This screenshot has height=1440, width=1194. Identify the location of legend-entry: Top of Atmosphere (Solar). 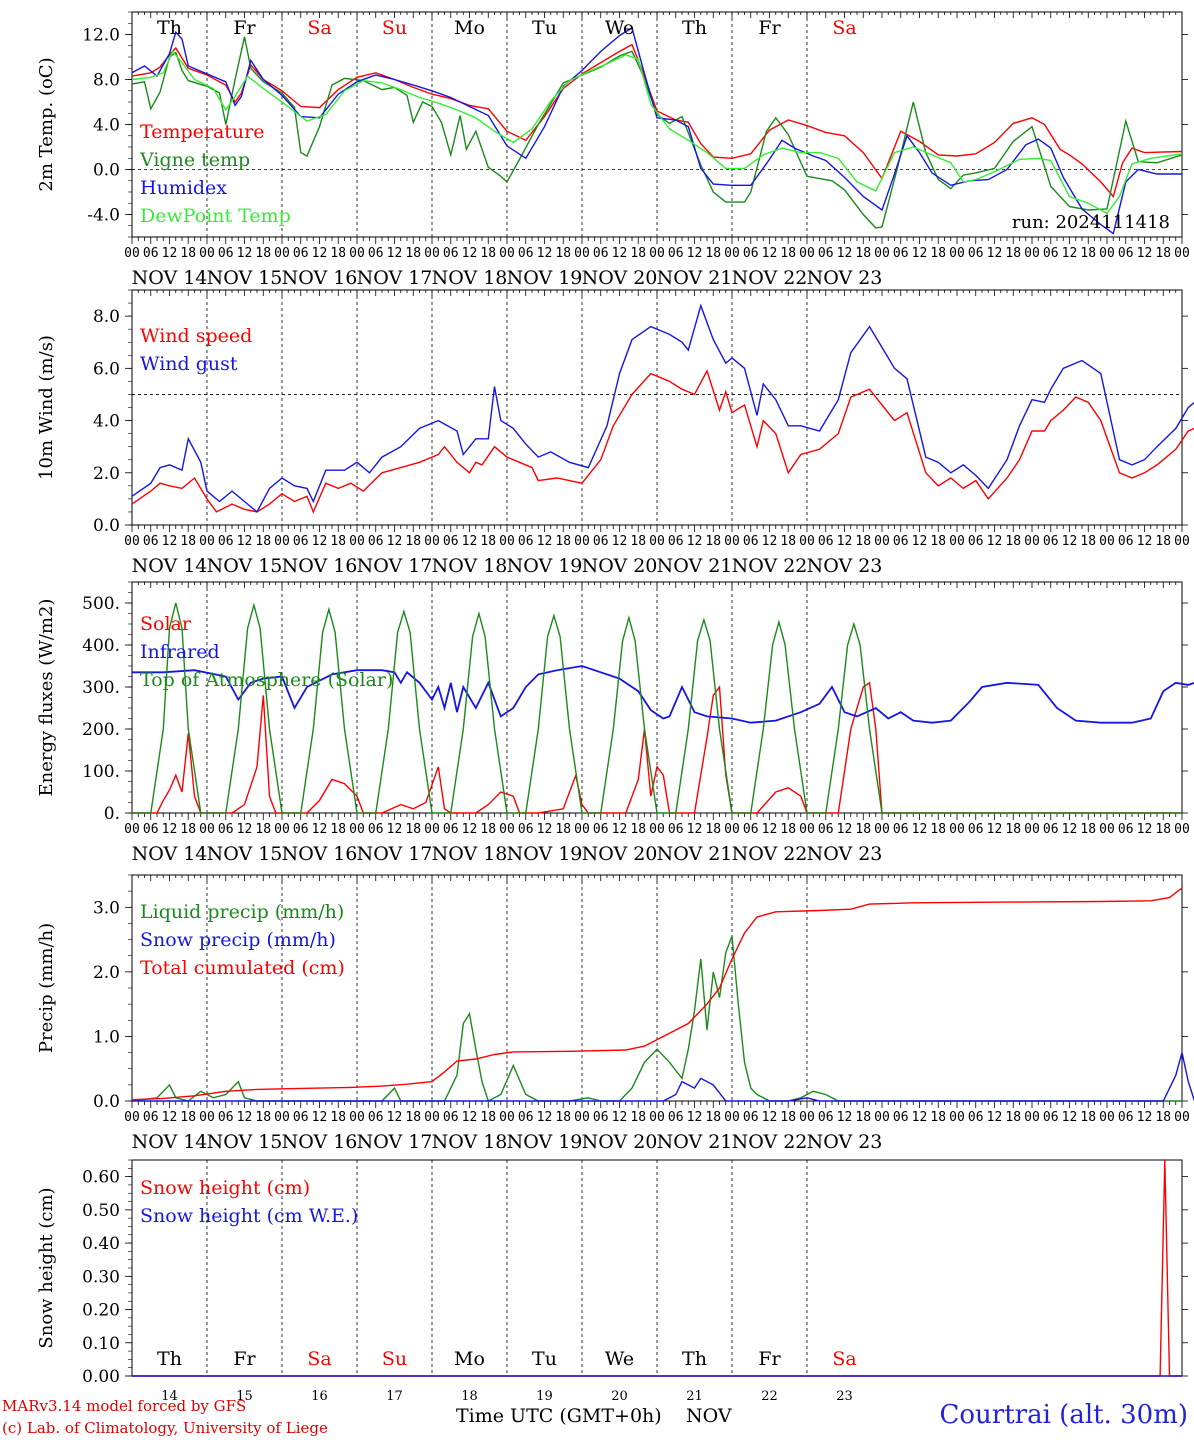
(266, 680).